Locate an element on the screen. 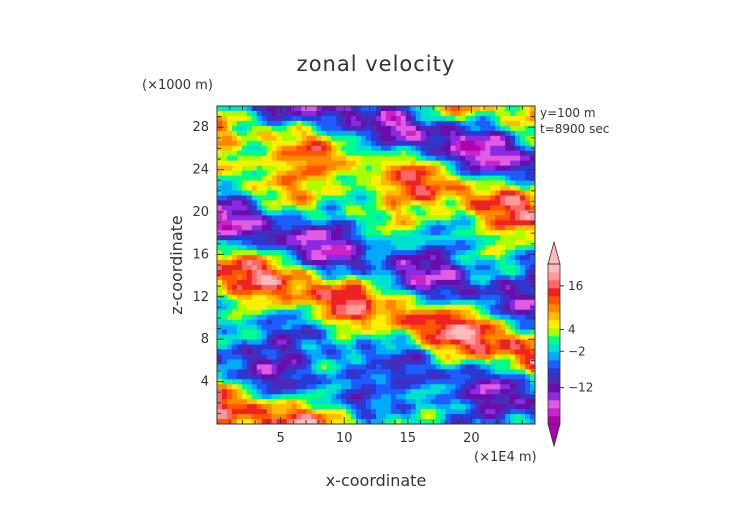  annotation-y: y=100 m is located at coordinates (568, 113).